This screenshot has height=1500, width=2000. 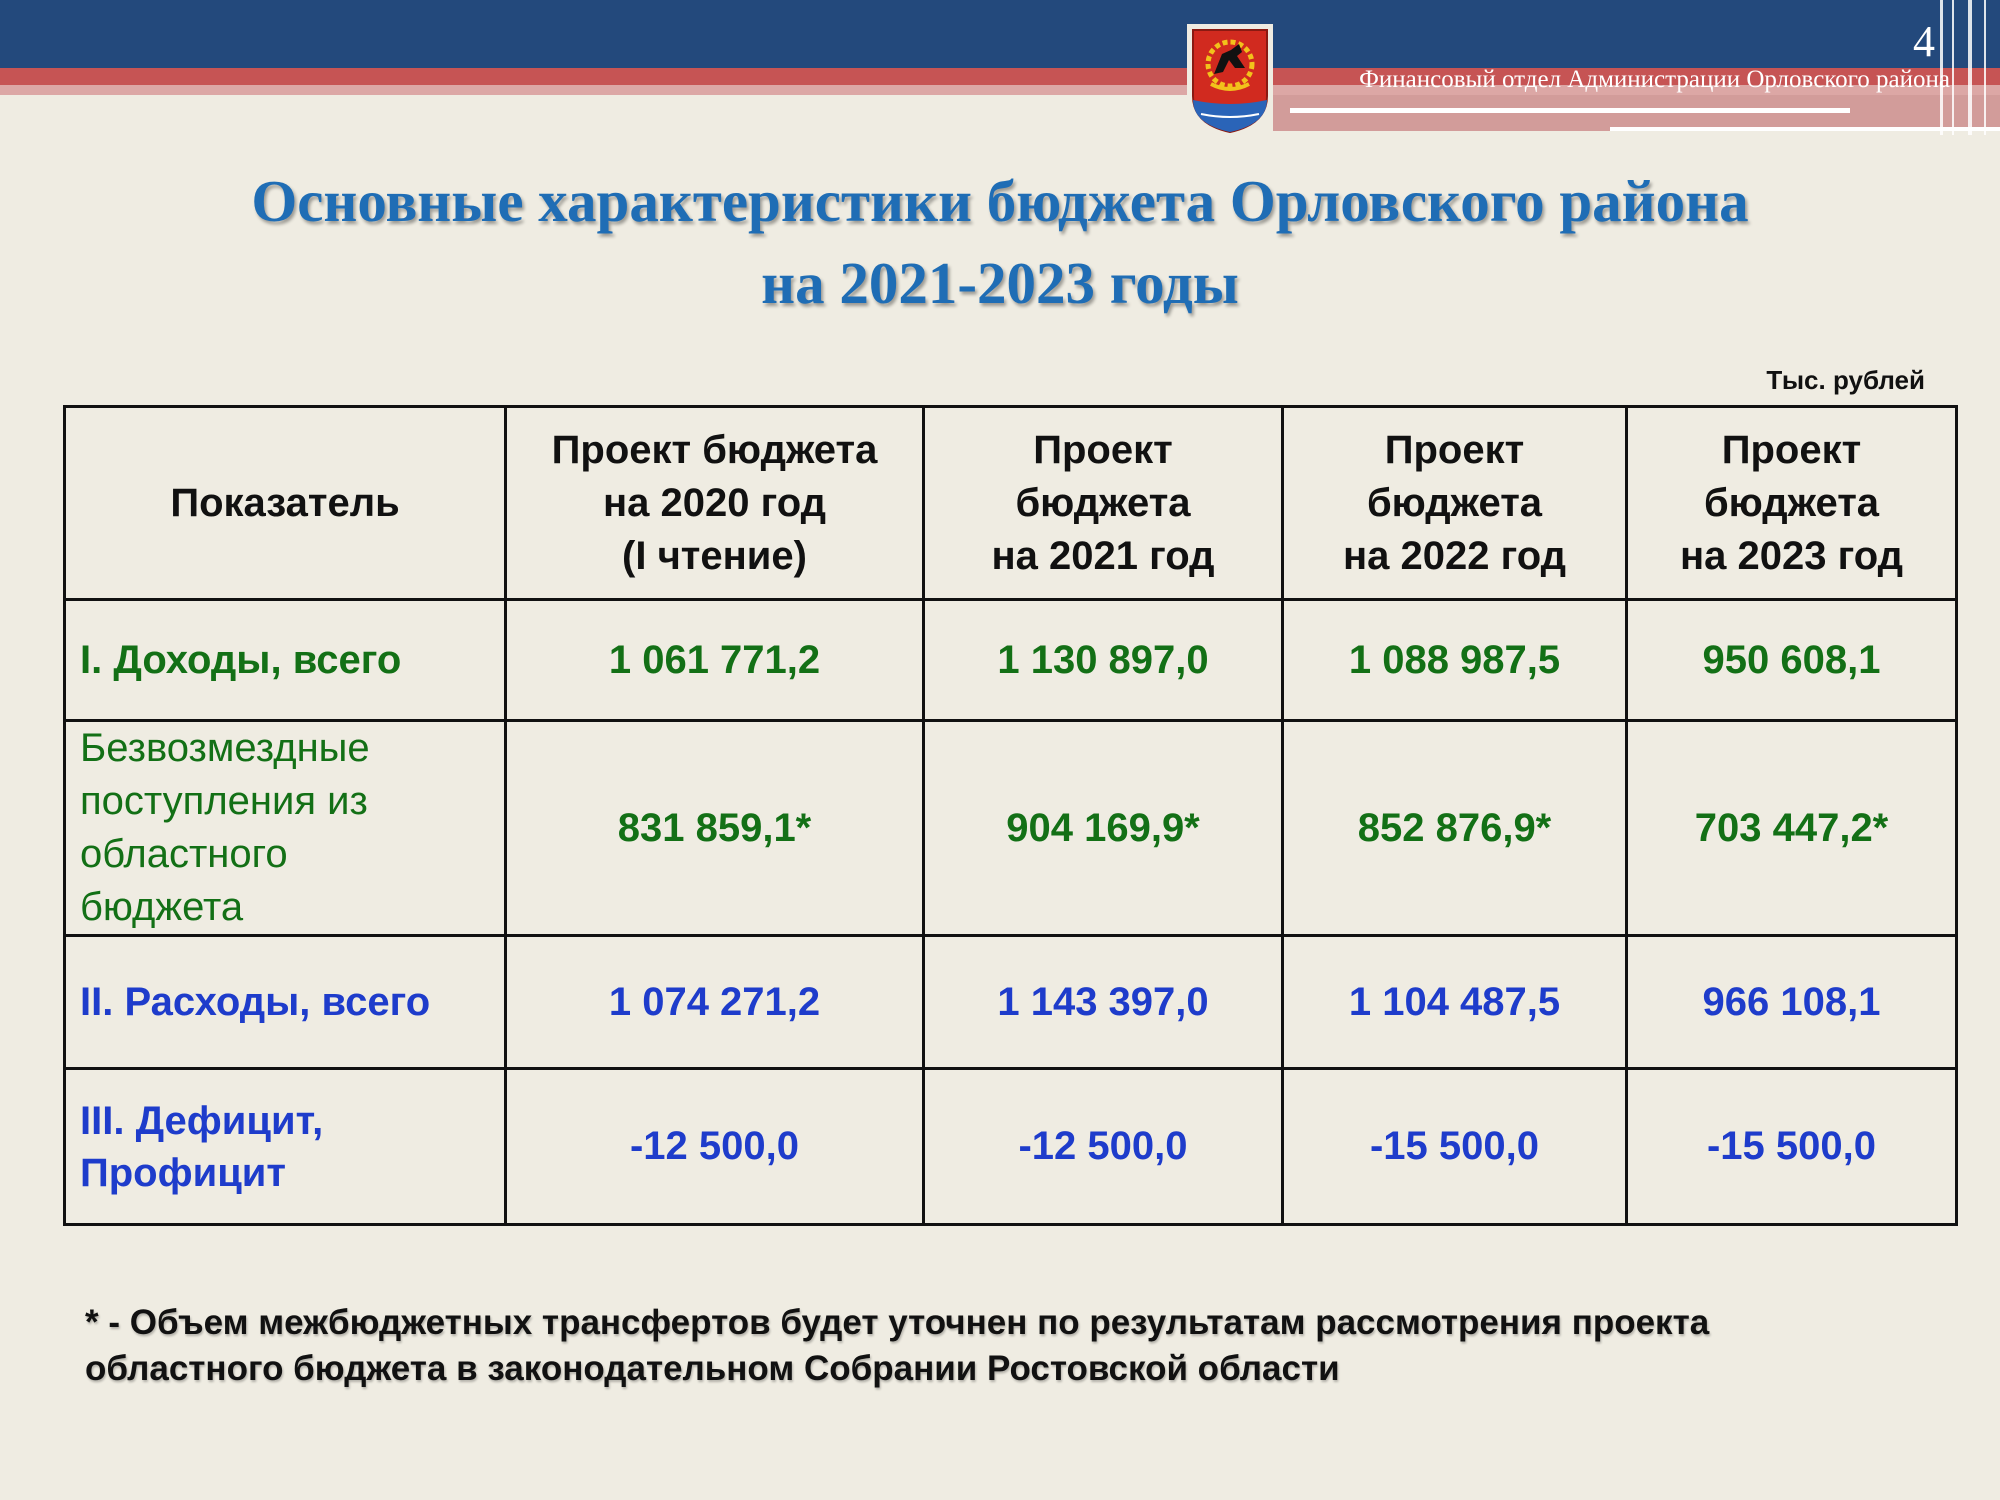 What do you see at coordinates (714, 660) in the screenshot?
I see `table-cell: 1 061 771,2` at bounding box center [714, 660].